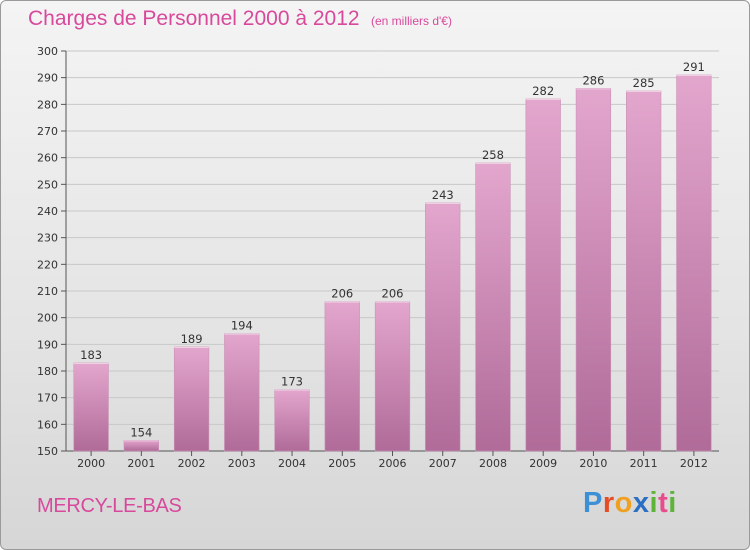 This screenshot has width=750, height=550. What do you see at coordinates (411, 21) in the screenshot?
I see `chart-subtitle: (en milliers d'€)` at bounding box center [411, 21].